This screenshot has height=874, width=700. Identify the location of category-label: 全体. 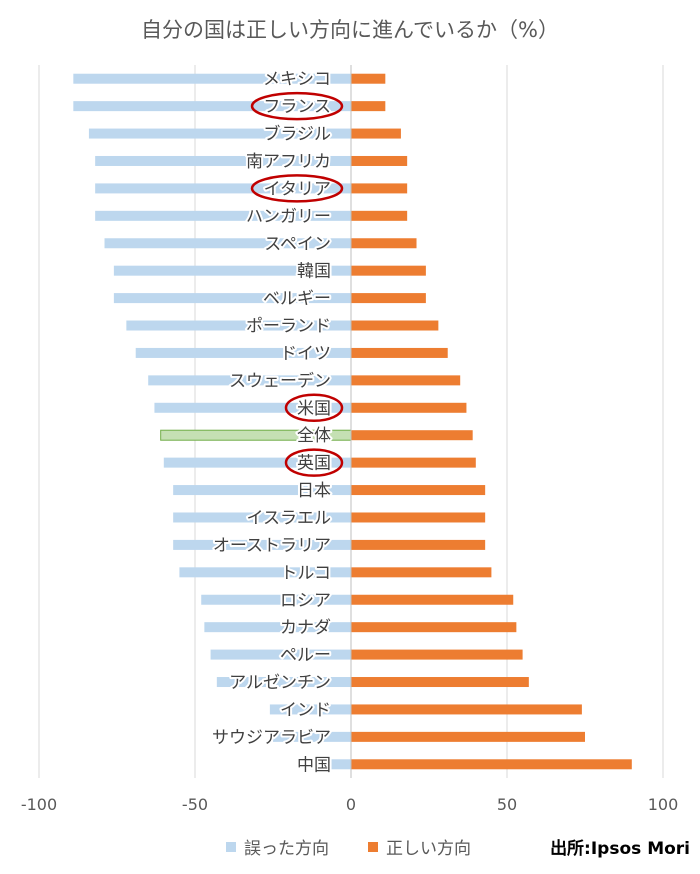
(314, 436).